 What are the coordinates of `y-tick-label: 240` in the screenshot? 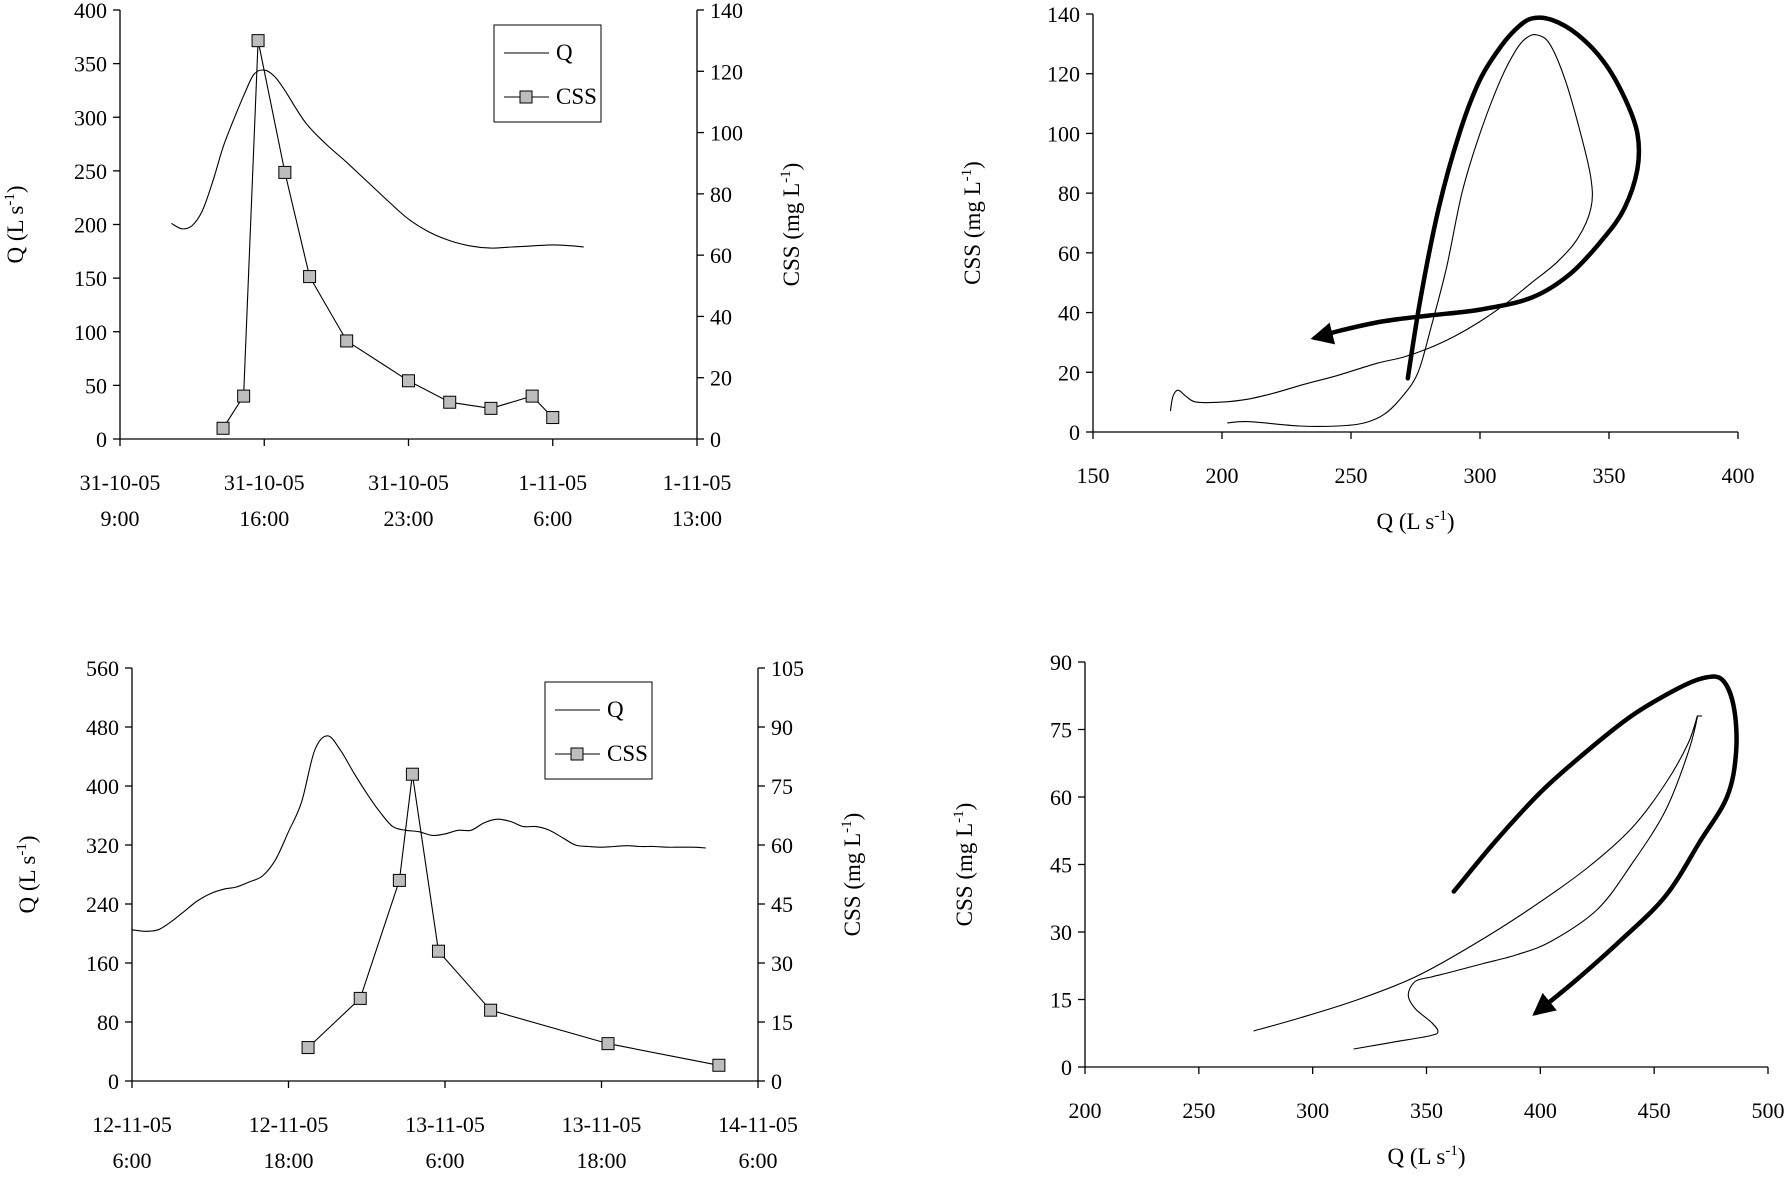 It's located at (102, 904).